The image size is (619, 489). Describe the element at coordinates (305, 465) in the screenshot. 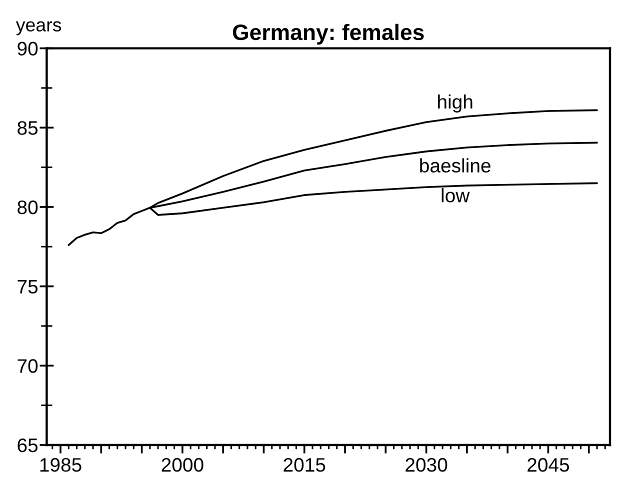

I see `x-tick-label: 2015` at that location.